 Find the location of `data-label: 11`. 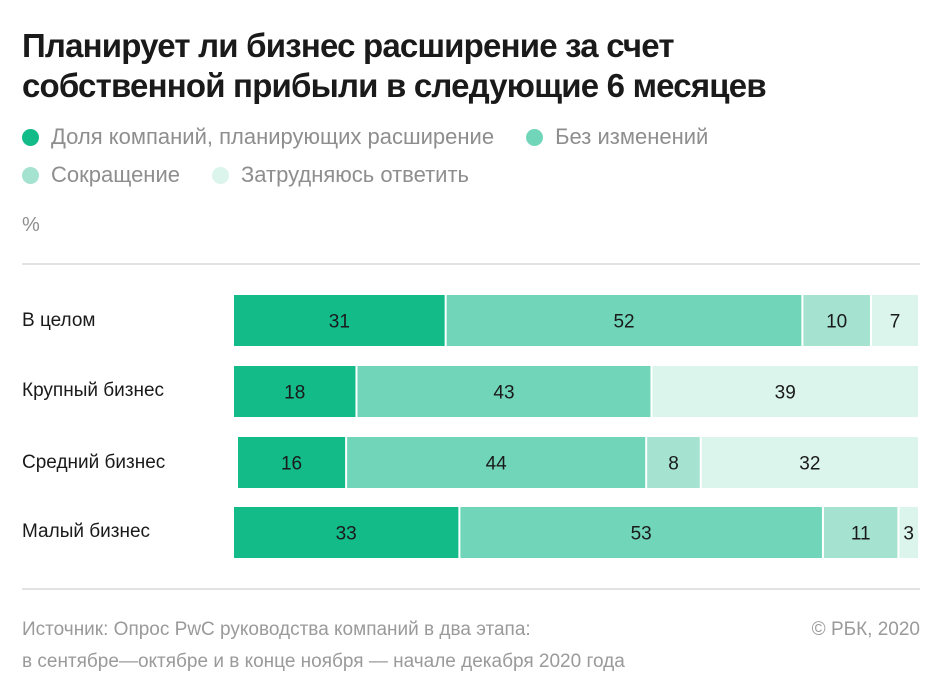

data-label: 11 is located at coordinates (861, 534).